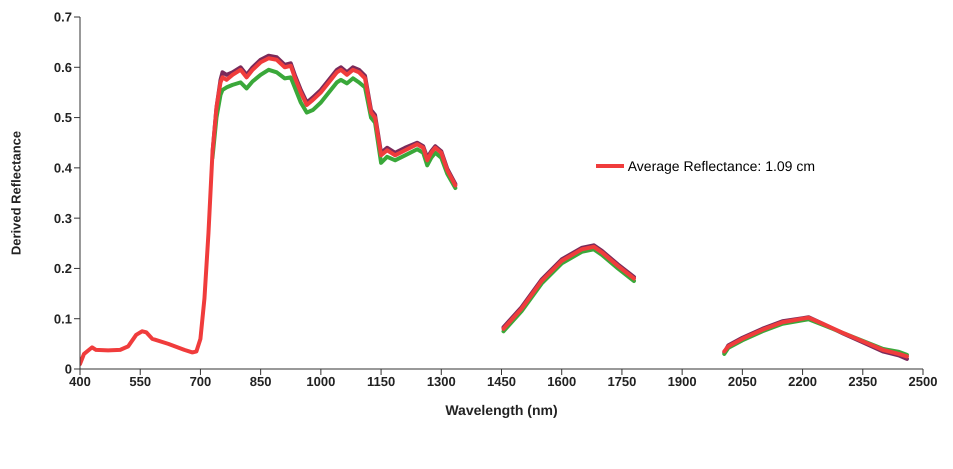  I want to click on x-tick-label: 2050, so click(742, 382).